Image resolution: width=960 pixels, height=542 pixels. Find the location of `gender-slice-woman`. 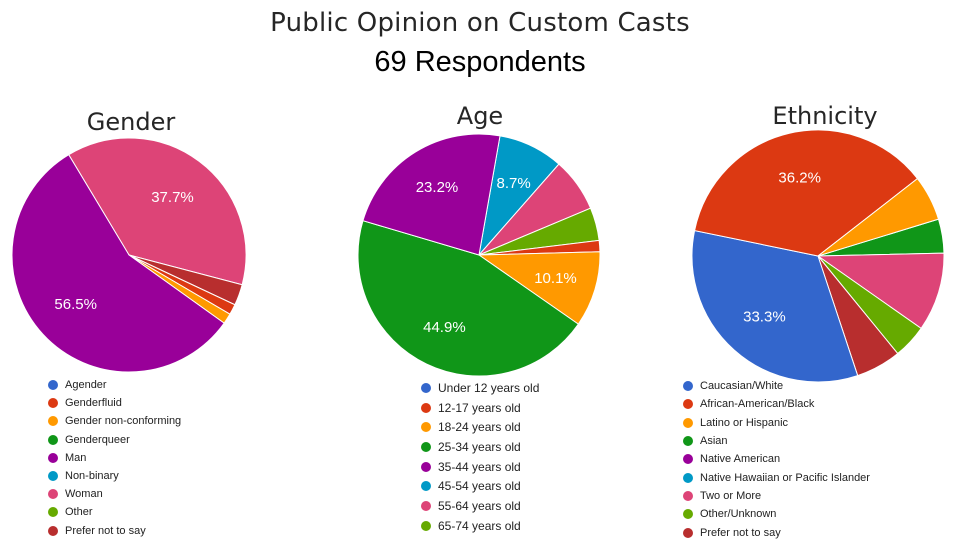

gender-slice-woman is located at coordinates (157, 211).